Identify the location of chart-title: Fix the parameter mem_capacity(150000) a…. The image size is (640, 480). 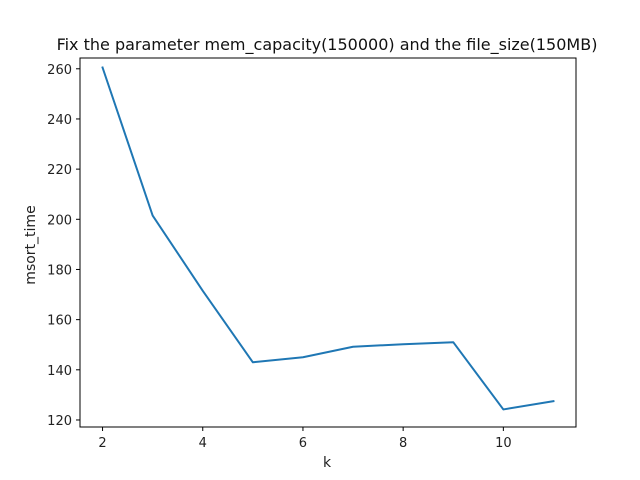
(327, 45).